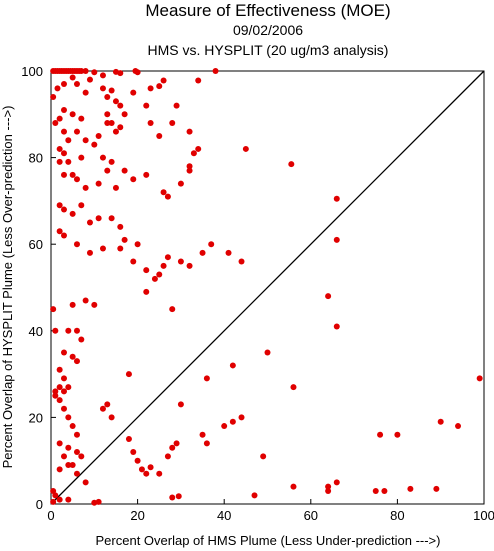 The image size is (494, 551). Describe the element at coordinates (397, 515) in the screenshot. I see `x-tick-label: 80` at that location.